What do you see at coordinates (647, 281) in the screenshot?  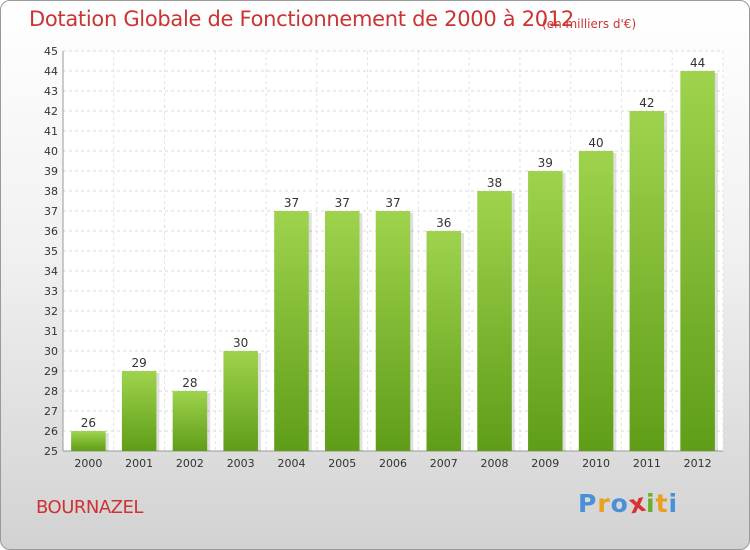 I see `bar-2011` at bounding box center [647, 281].